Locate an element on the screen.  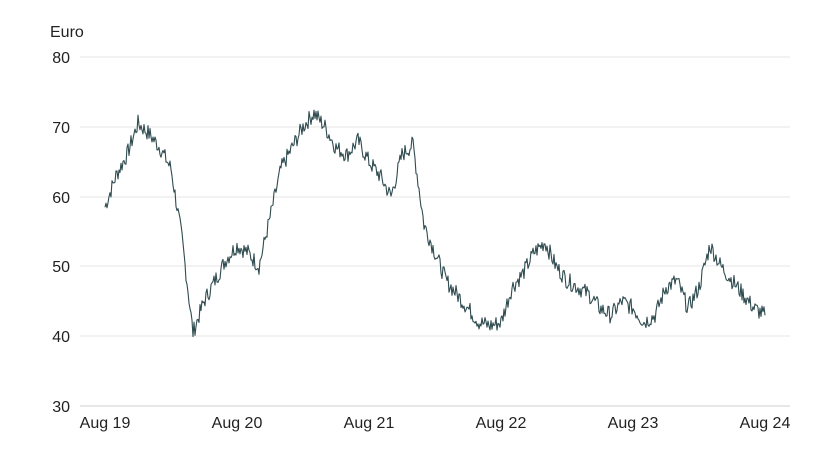
x-tick-label: Aug 20 is located at coordinates (237, 423).